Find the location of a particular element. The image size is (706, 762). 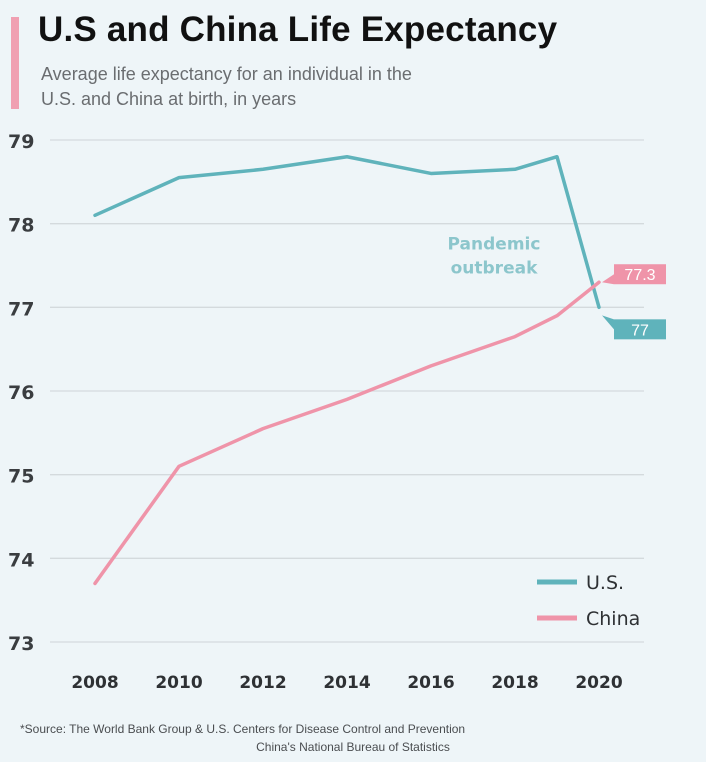

y-tick-label: 74 is located at coordinates (21, 560).